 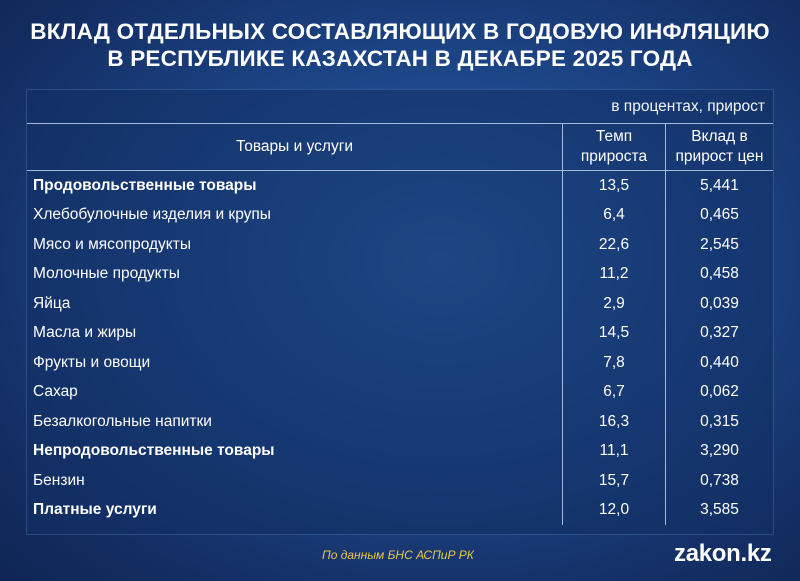 I want to click on cell-rate: 11,2, so click(x=614, y=274).